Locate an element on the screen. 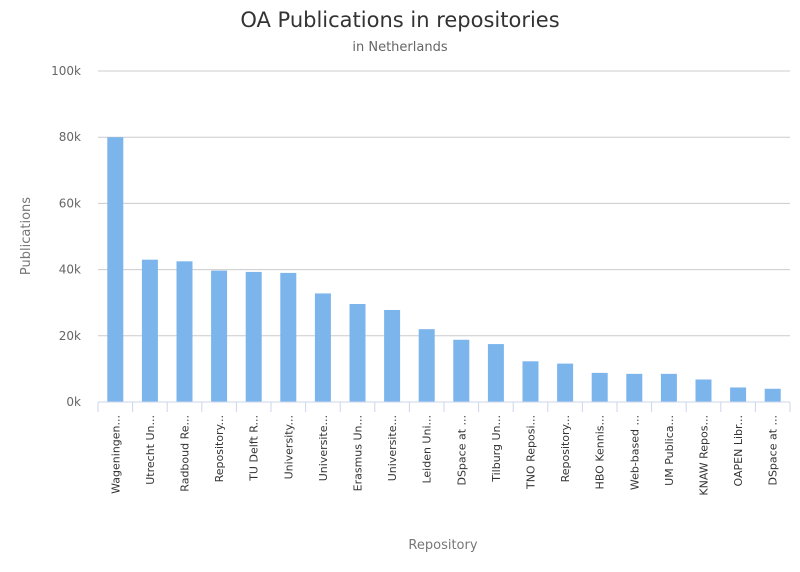 The height and width of the screenshot is (572, 800). y-axis-title: Publications is located at coordinates (26, 236).